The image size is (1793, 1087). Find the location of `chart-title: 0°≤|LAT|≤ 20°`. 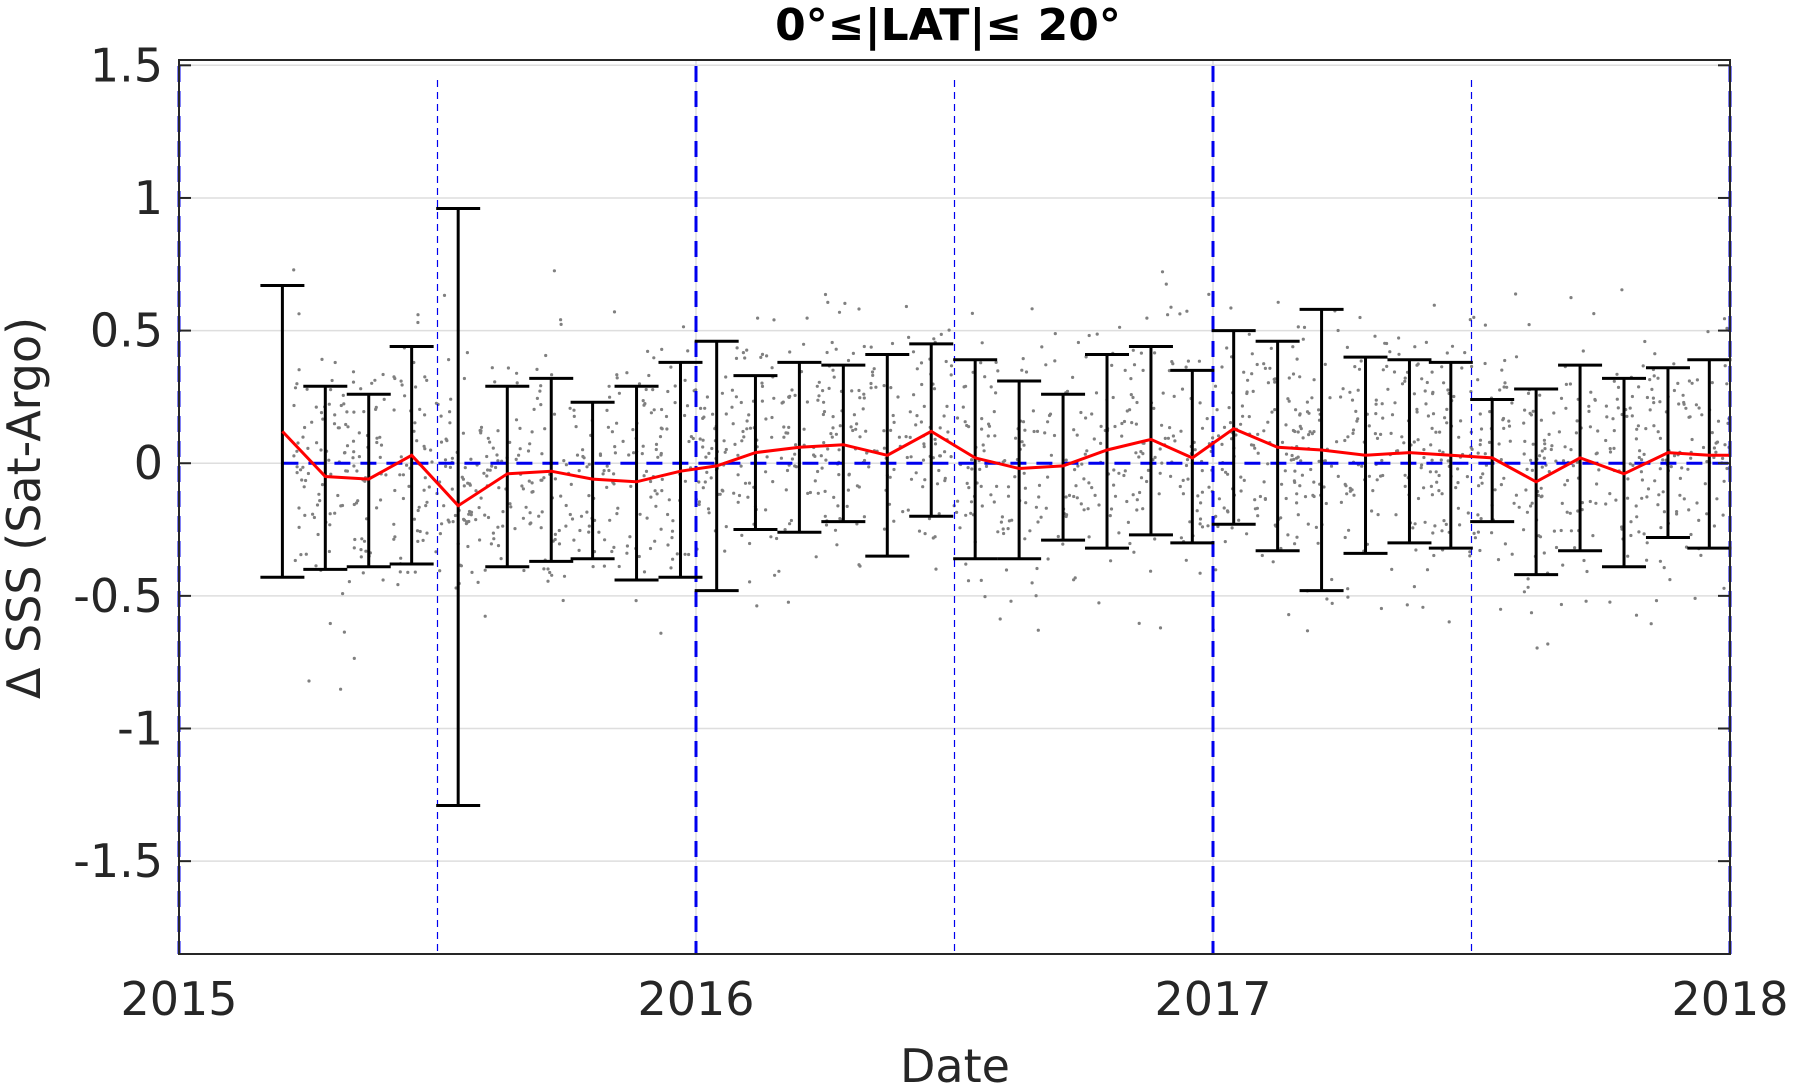

chart-title: 0°≤|LAT|≤ 20° is located at coordinates (948, 25).